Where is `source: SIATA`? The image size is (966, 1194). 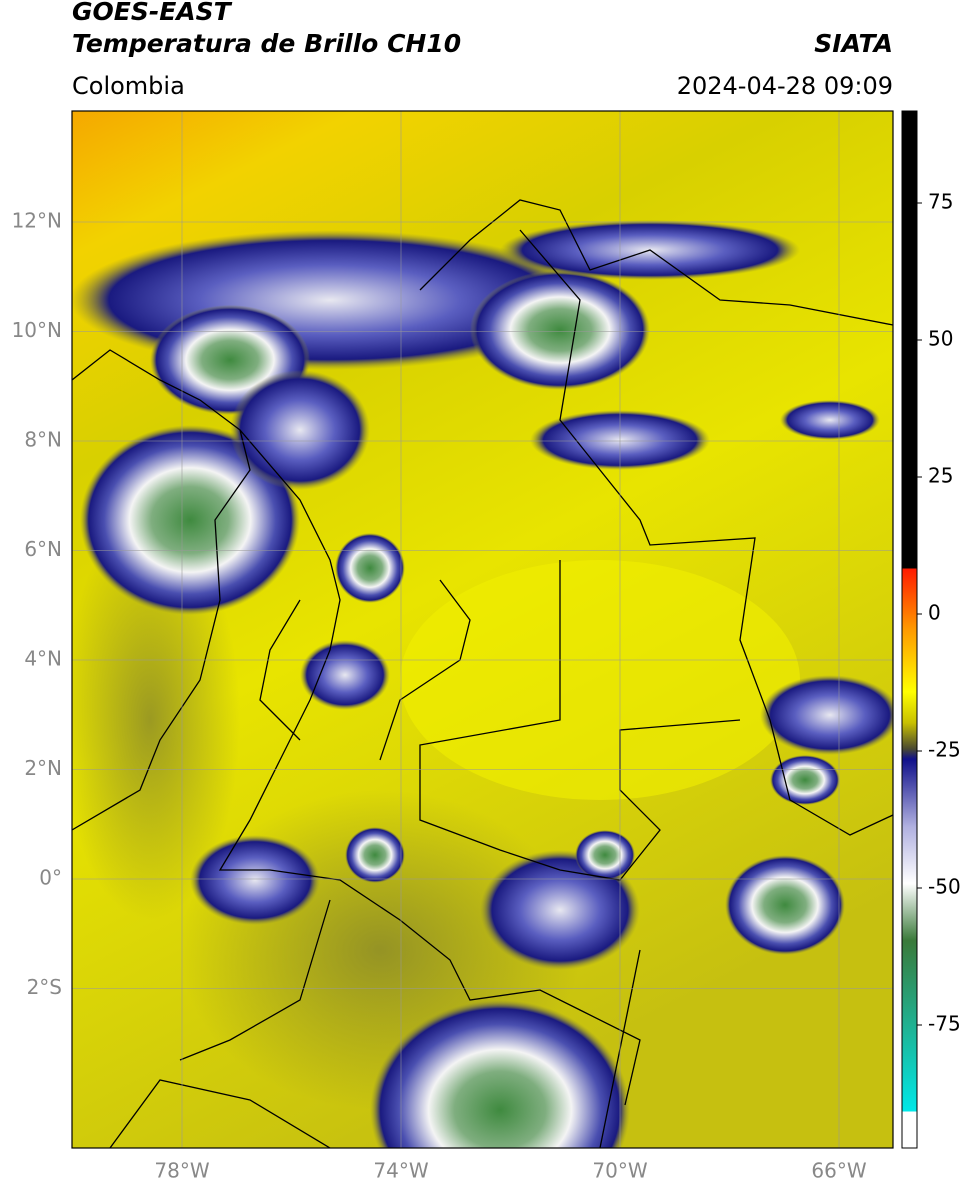 source: SIATA is located at coordinates (853, 43).